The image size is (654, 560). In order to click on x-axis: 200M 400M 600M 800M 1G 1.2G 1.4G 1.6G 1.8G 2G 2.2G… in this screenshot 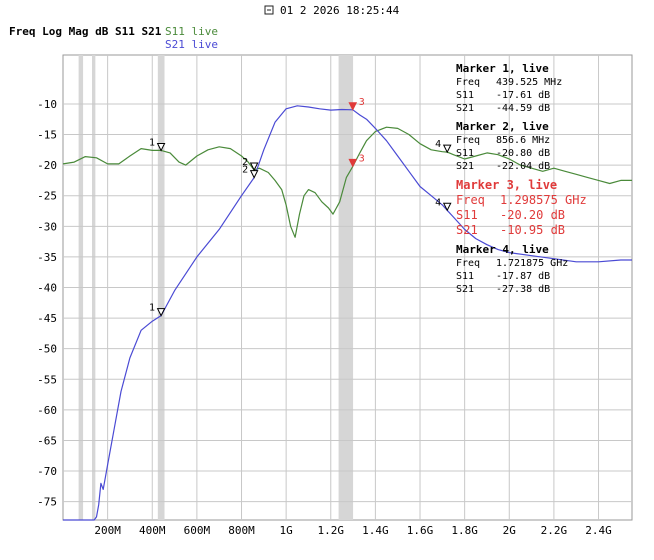, I will do `click(352, 530)`.